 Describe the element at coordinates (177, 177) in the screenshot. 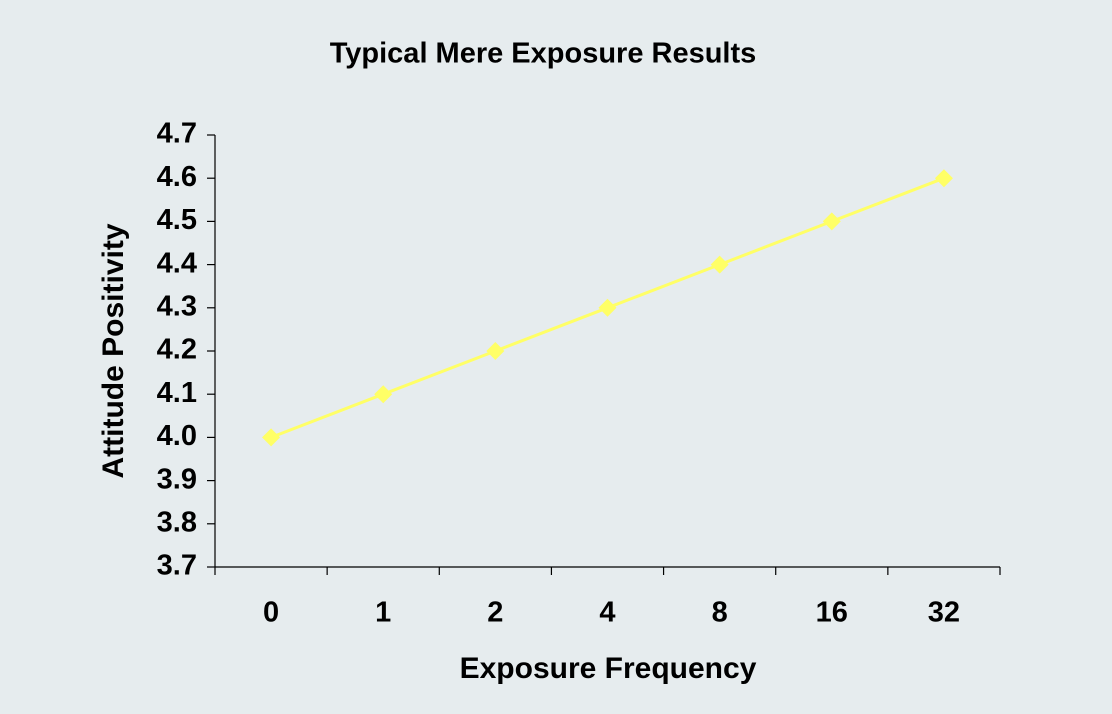

I see `y-tick-label: 4.6` at that location.